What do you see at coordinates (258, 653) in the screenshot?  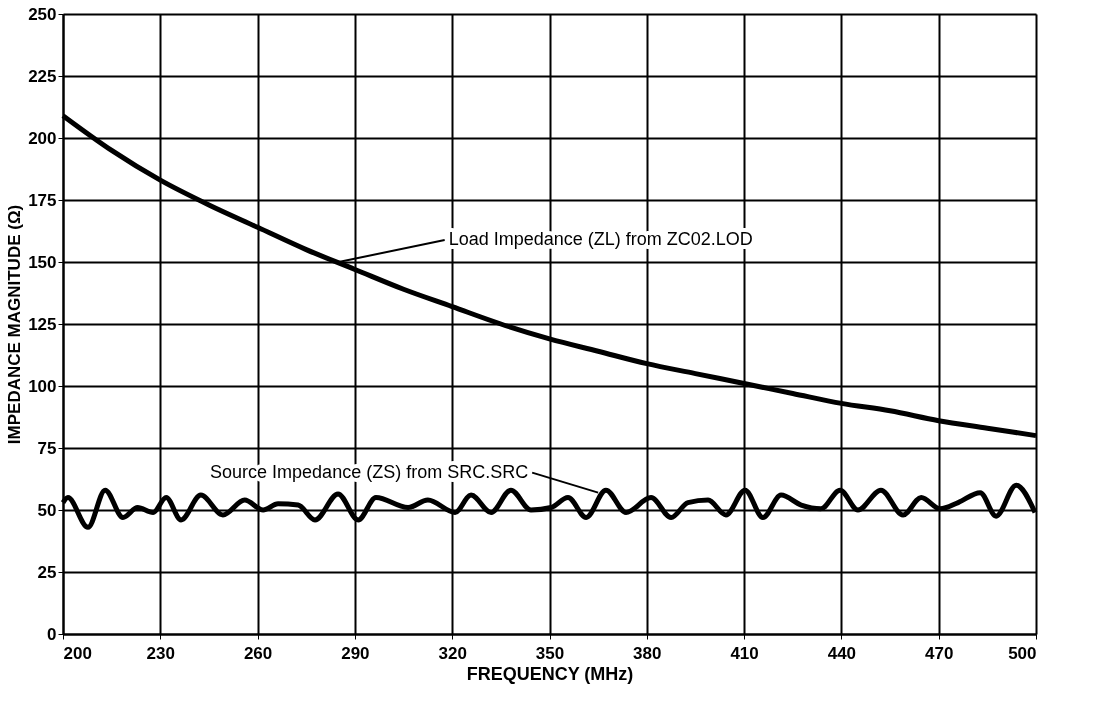 I see `x-tick-label: 260` at bounding box center [258, 653].